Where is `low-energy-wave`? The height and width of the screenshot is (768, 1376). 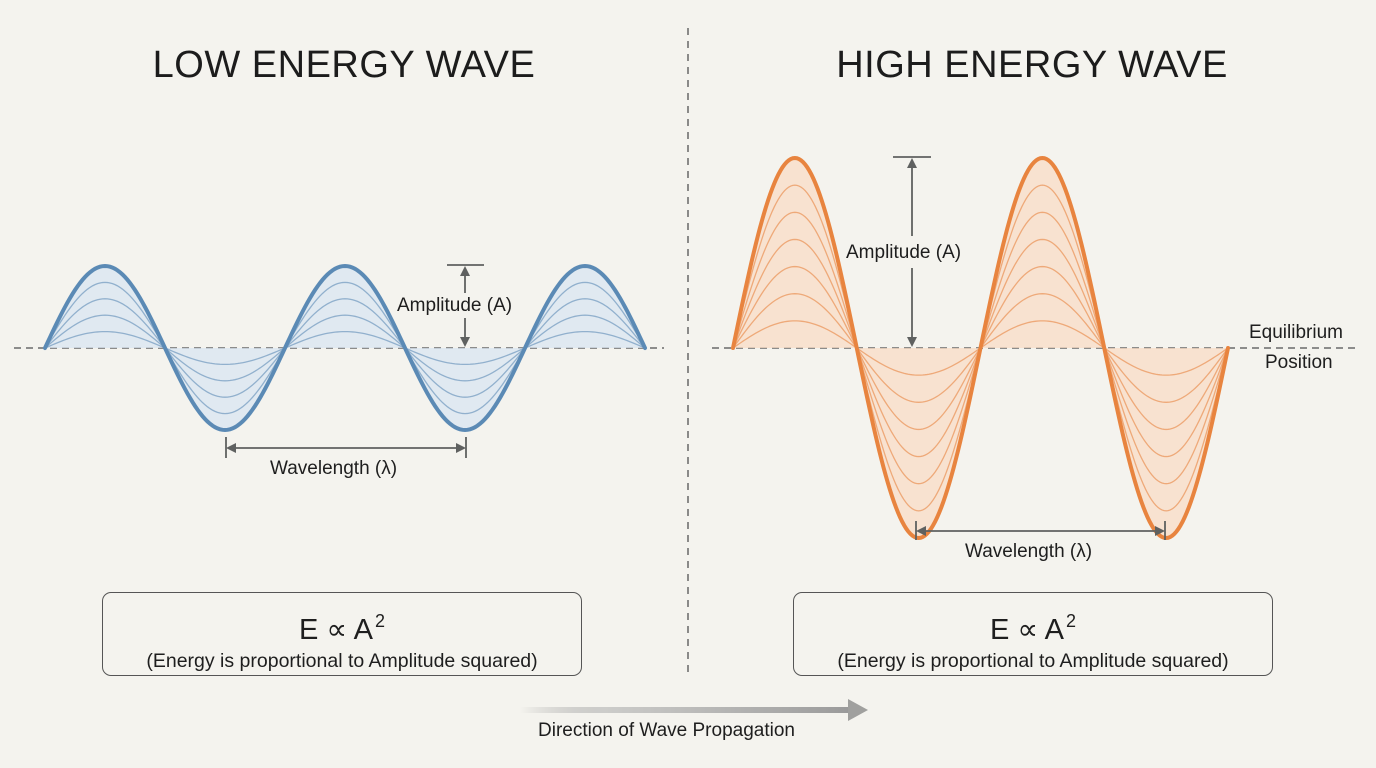 low-energy-wave is located at coordinates (345, 348).